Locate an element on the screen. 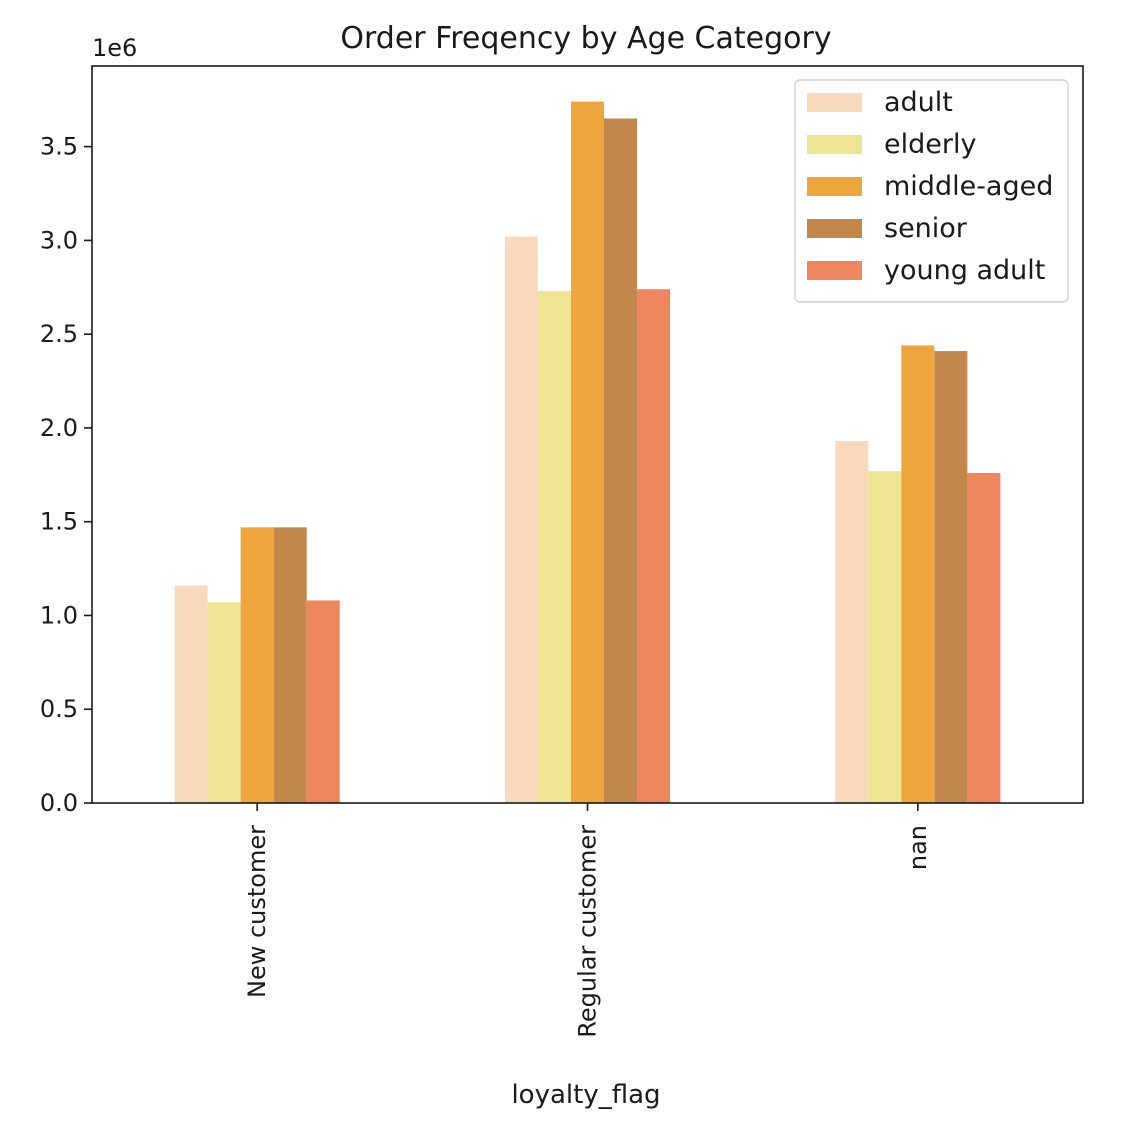 The image size is (1144, 1128). y-tick-label: 3.5 is located at coordinates (59, 147).